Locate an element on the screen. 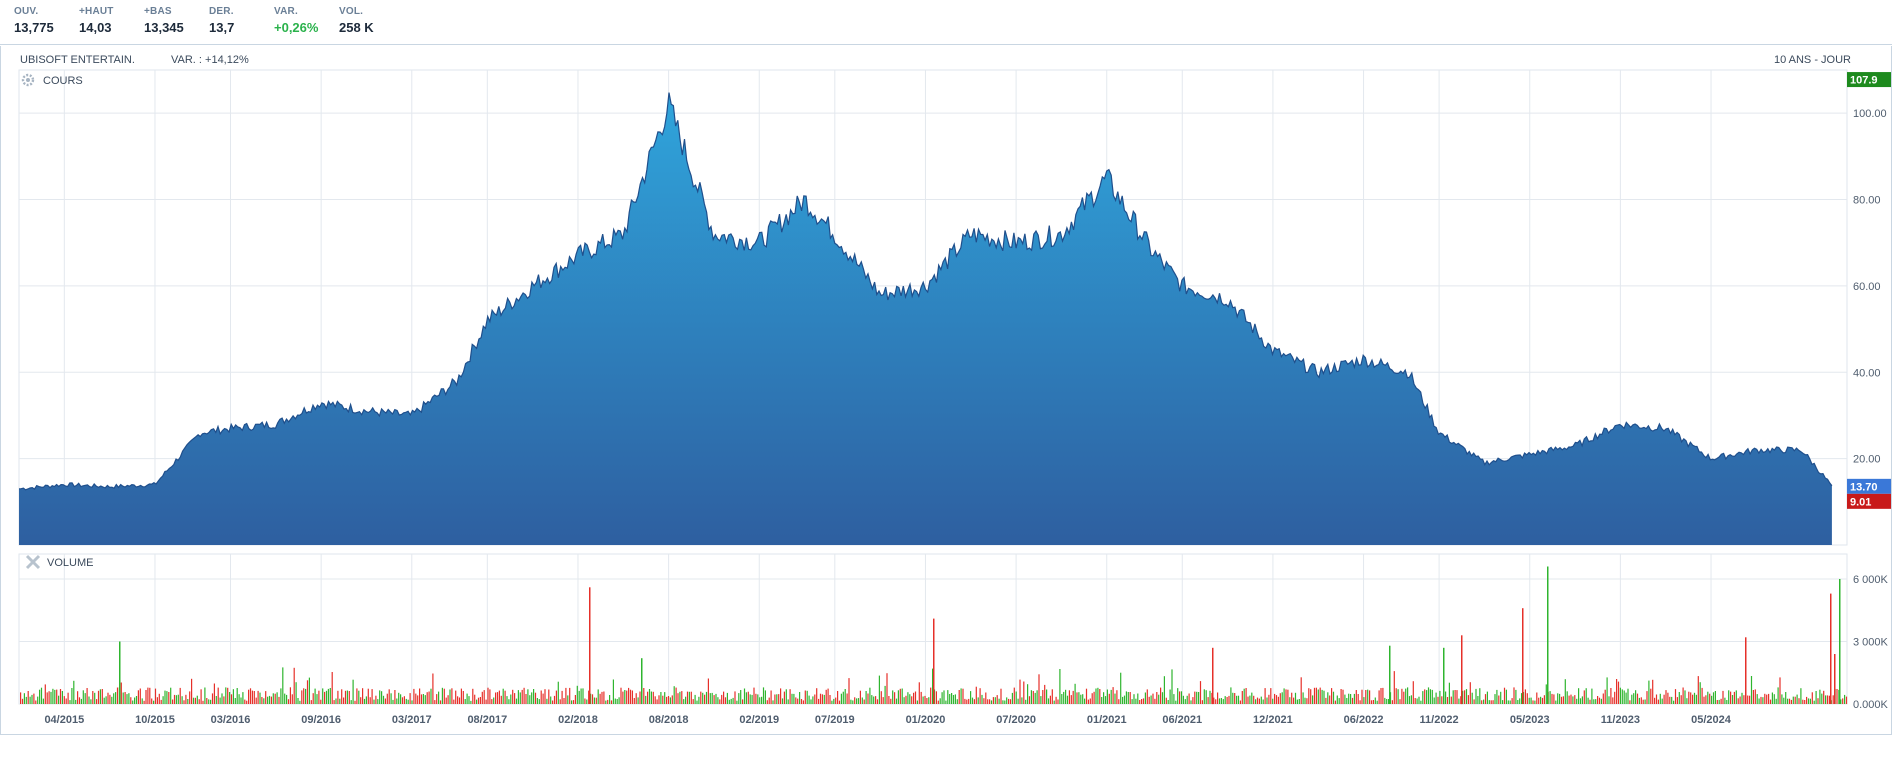 This screenshot has height=769, width=1892. price-y-tick-label: 20.00 is located at coordinates (1867, 460).